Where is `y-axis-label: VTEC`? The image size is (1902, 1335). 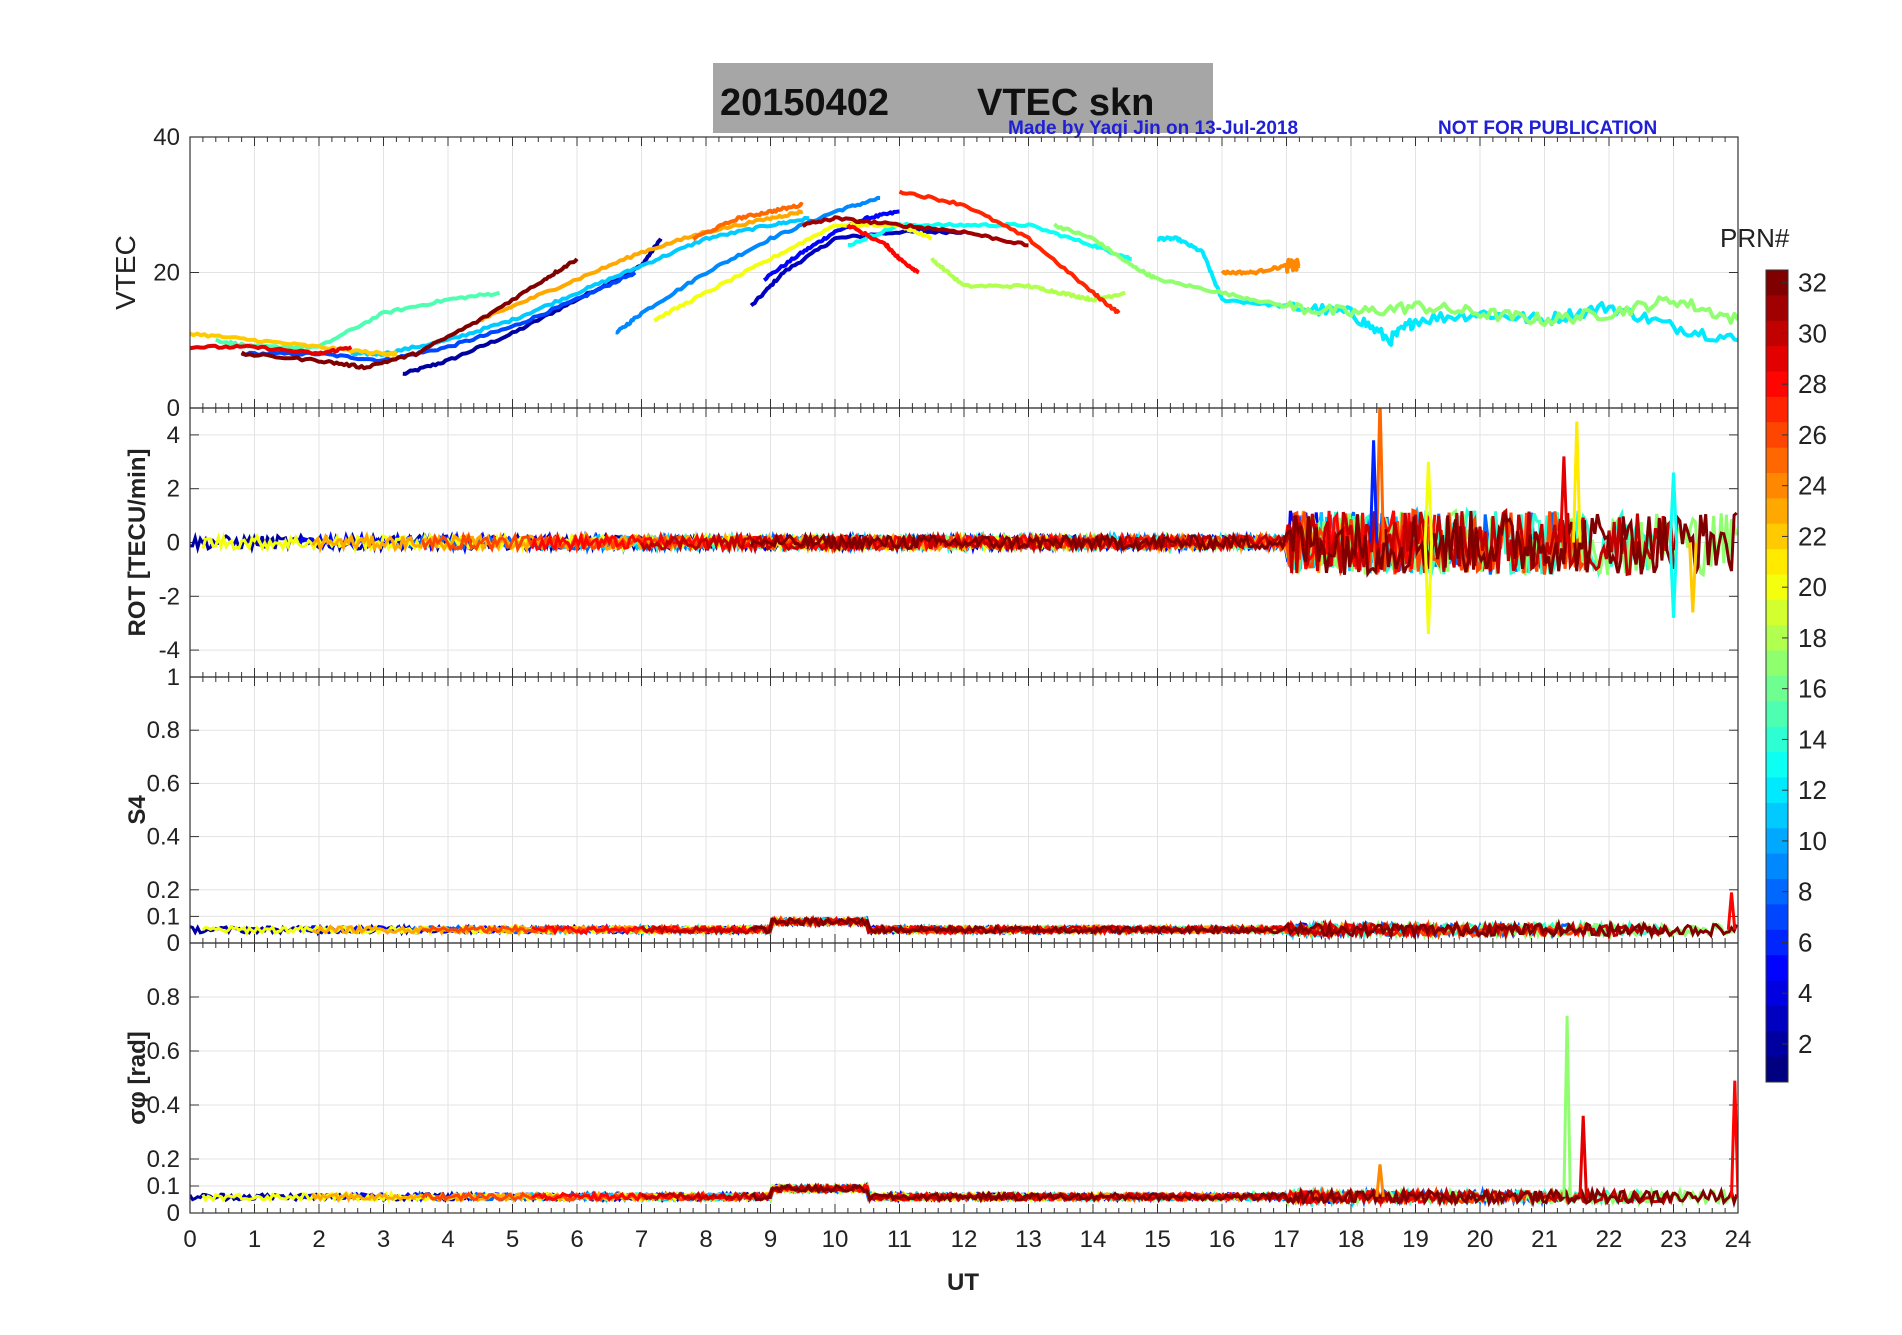 y-axis-label: VTEC is located at coordinates (125, 272).